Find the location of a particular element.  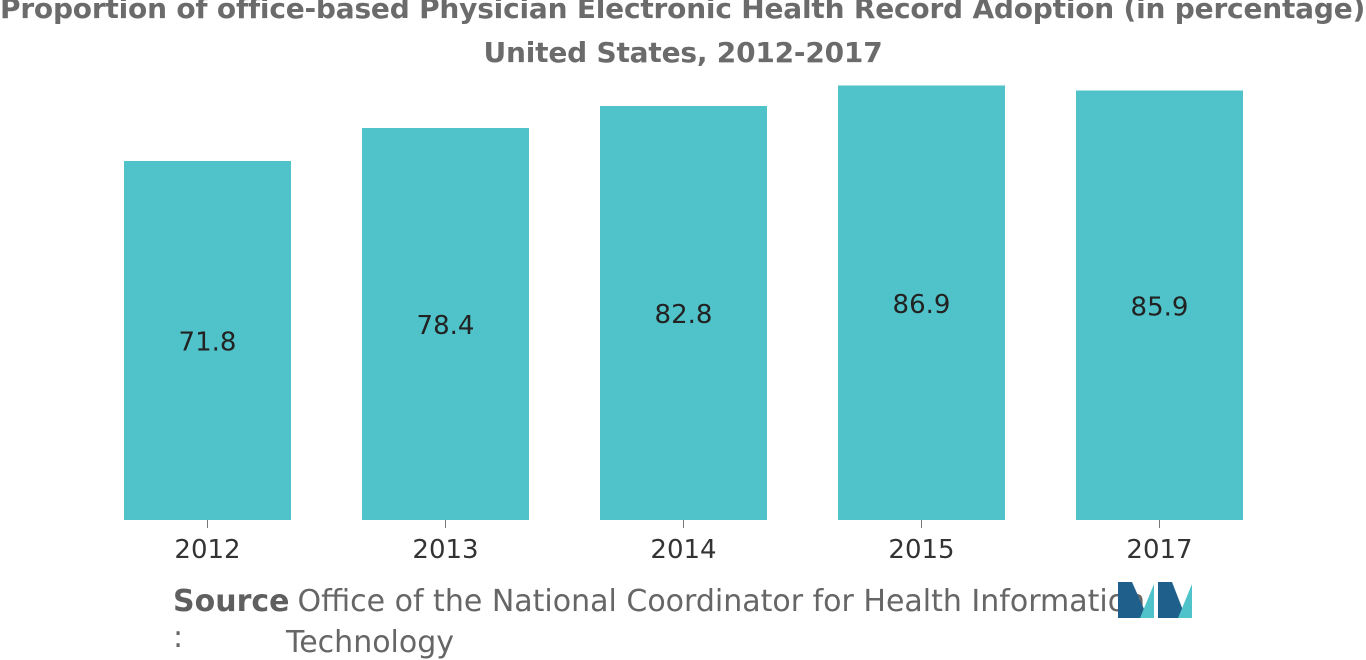

bar-2014 is located at coordinates (683, 313).